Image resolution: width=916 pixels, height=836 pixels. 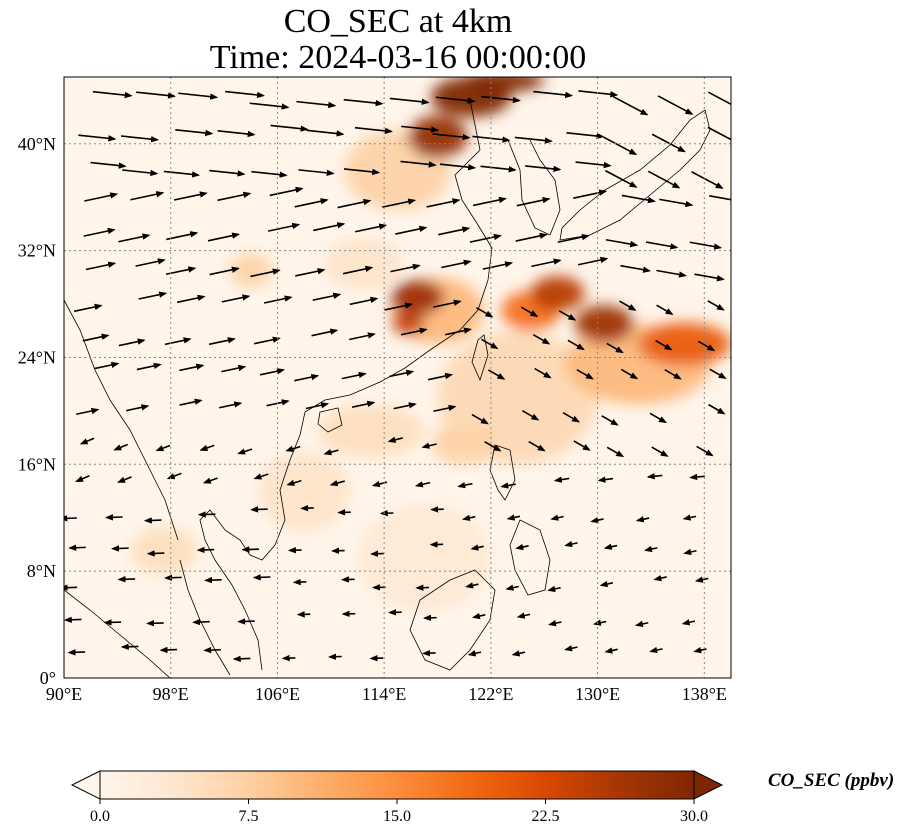 I want to click on coastline-korea, so click(x=534, y=187).